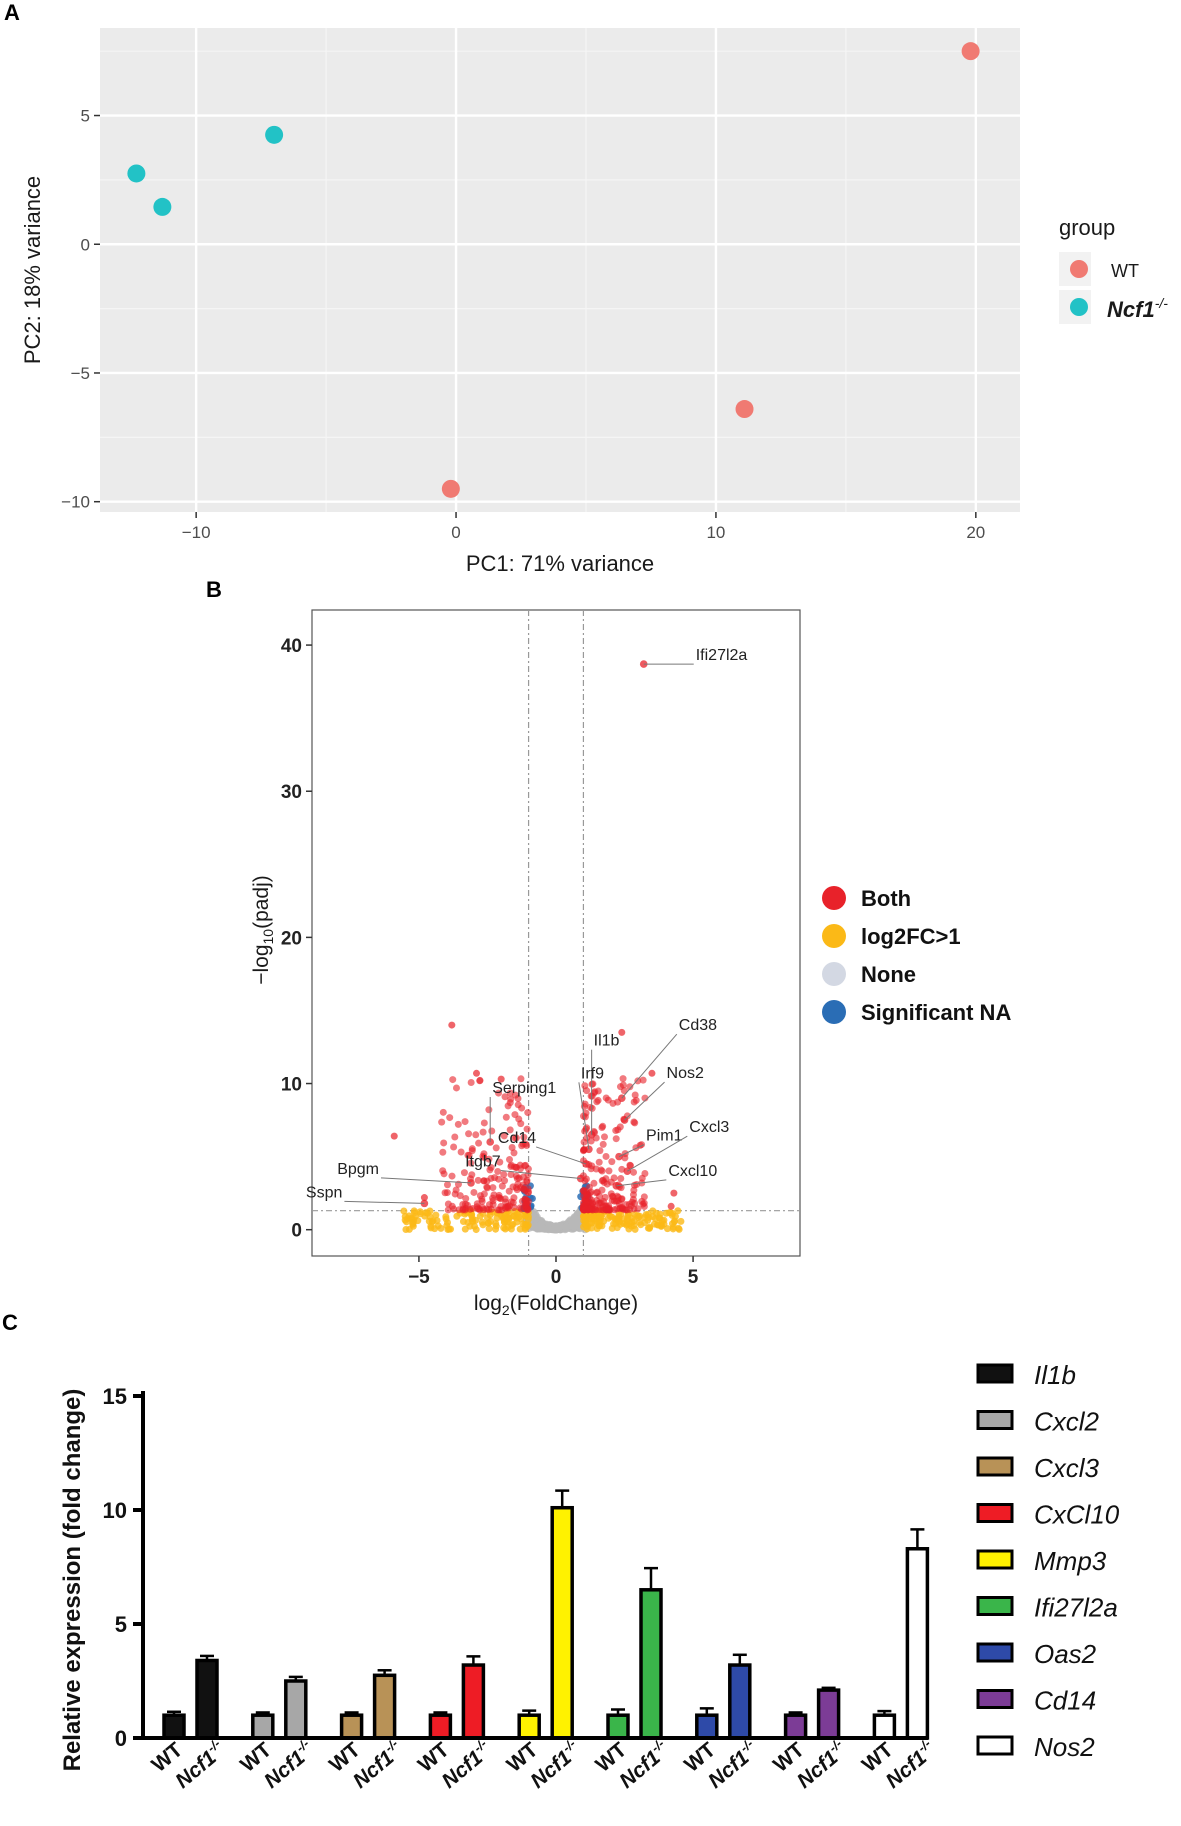 This screenshot has width=1181, height=1826. I want to click on bar-cd14-ko, so click(828, 1714).